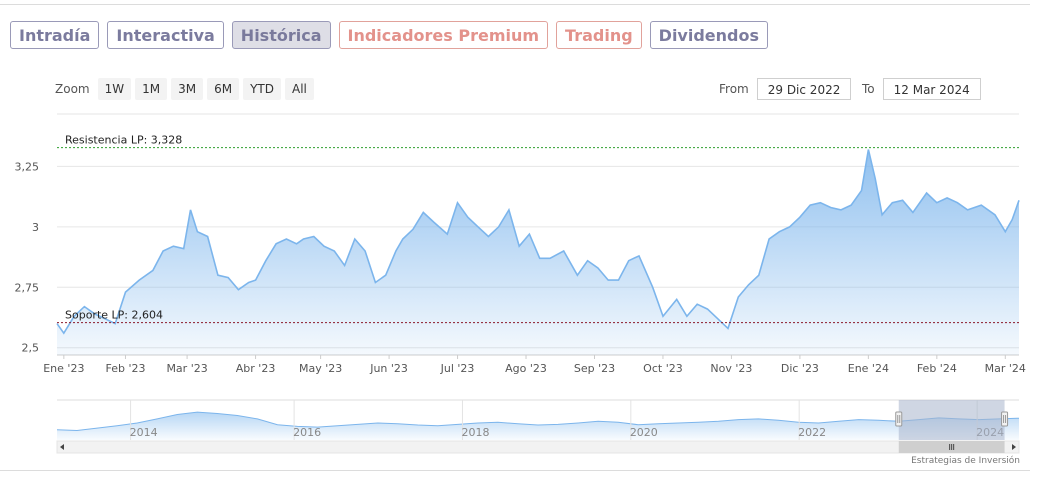 This screenshot has width=1038, height=478. What do you see at coordinates (256, 368) in the screenshot?
I see `x-tick-label: Abr '23` at bounding box center [256, 368].